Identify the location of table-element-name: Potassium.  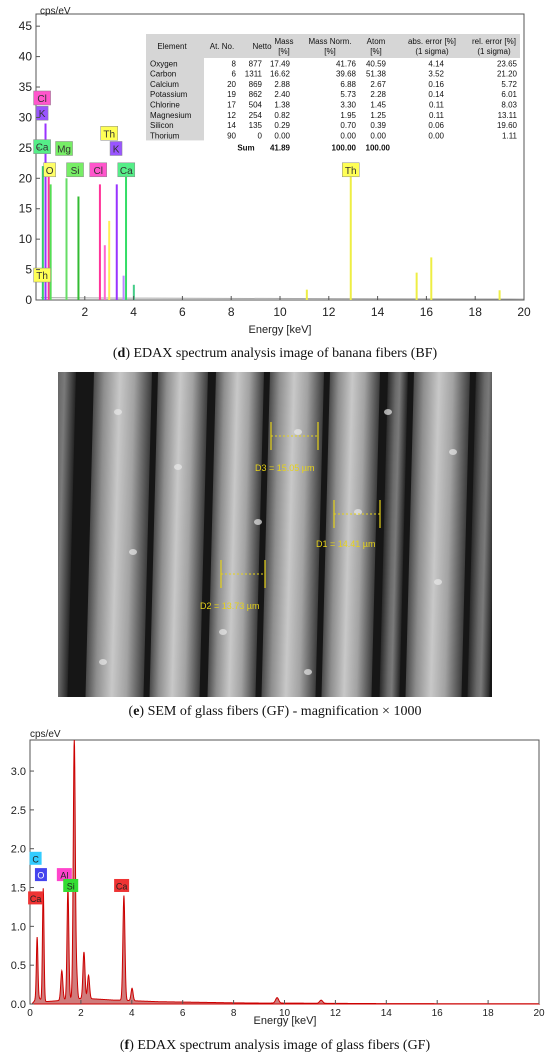
(169, 94).